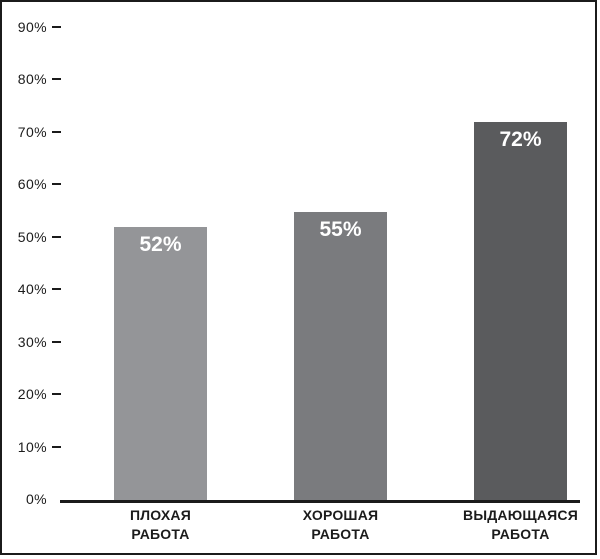  I want to click on y-tick-label: 90%, so click(32, 27).